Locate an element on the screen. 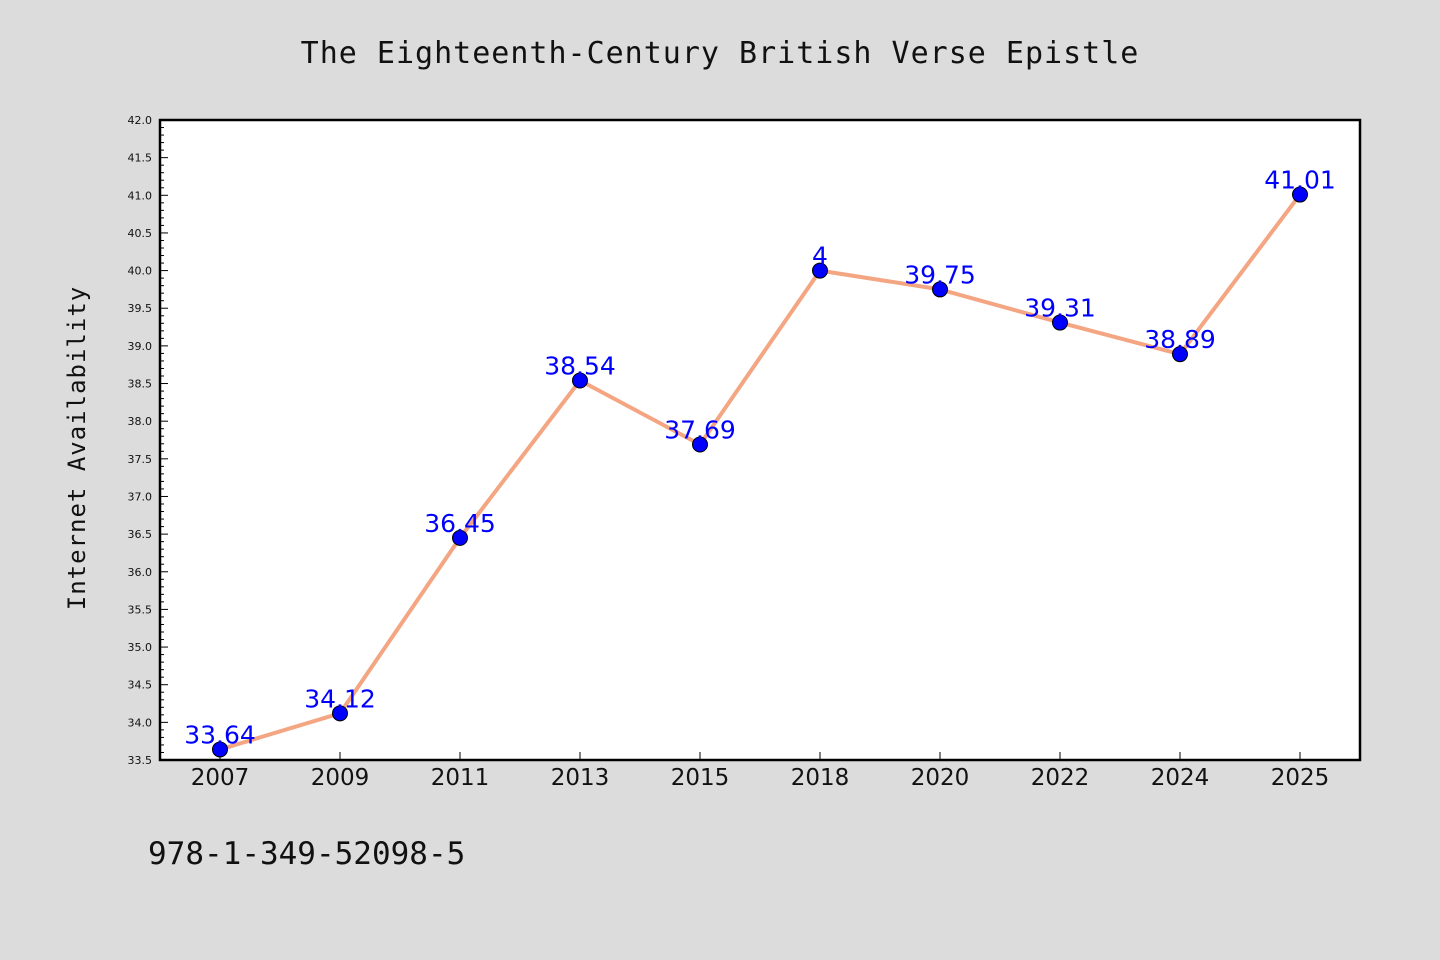 Image resolution: width=1440 pixels, height=960 pixels. x-tick-label: 2015 is located at coordinates (700, 778).